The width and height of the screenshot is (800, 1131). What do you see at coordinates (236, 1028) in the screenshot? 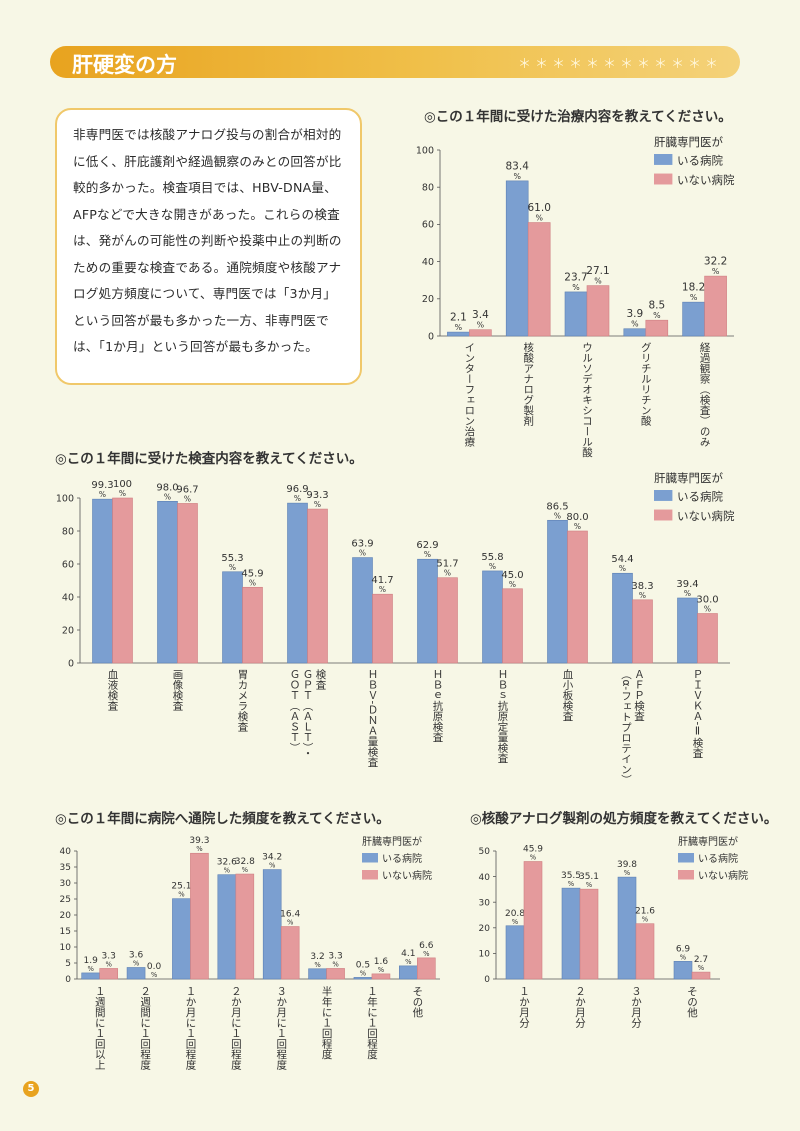
I see `category-label: ２か月に１回程度` at bounding box center [236, 1028].